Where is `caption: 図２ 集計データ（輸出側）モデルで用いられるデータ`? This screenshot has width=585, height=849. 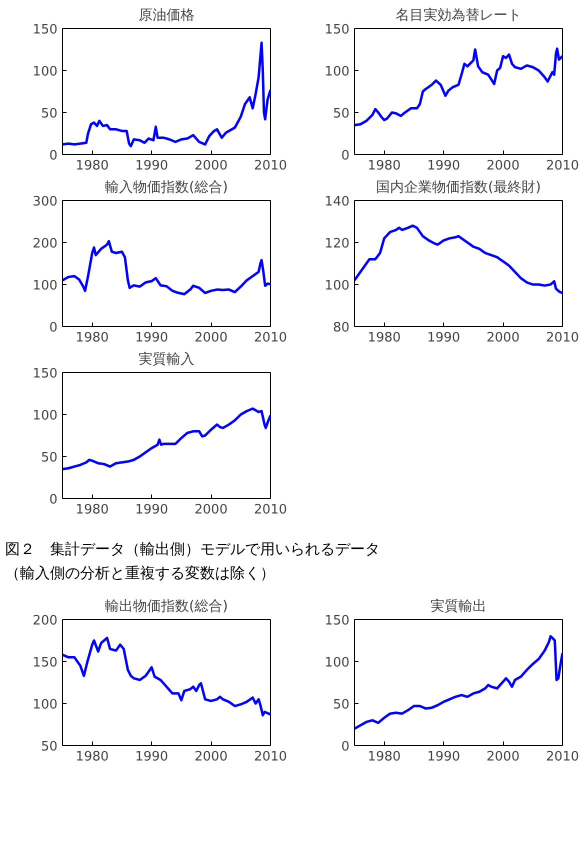
caption: 図２ 集計データ（輸出側）モデルで用いられるデータ is located at coordinates (192, 550).